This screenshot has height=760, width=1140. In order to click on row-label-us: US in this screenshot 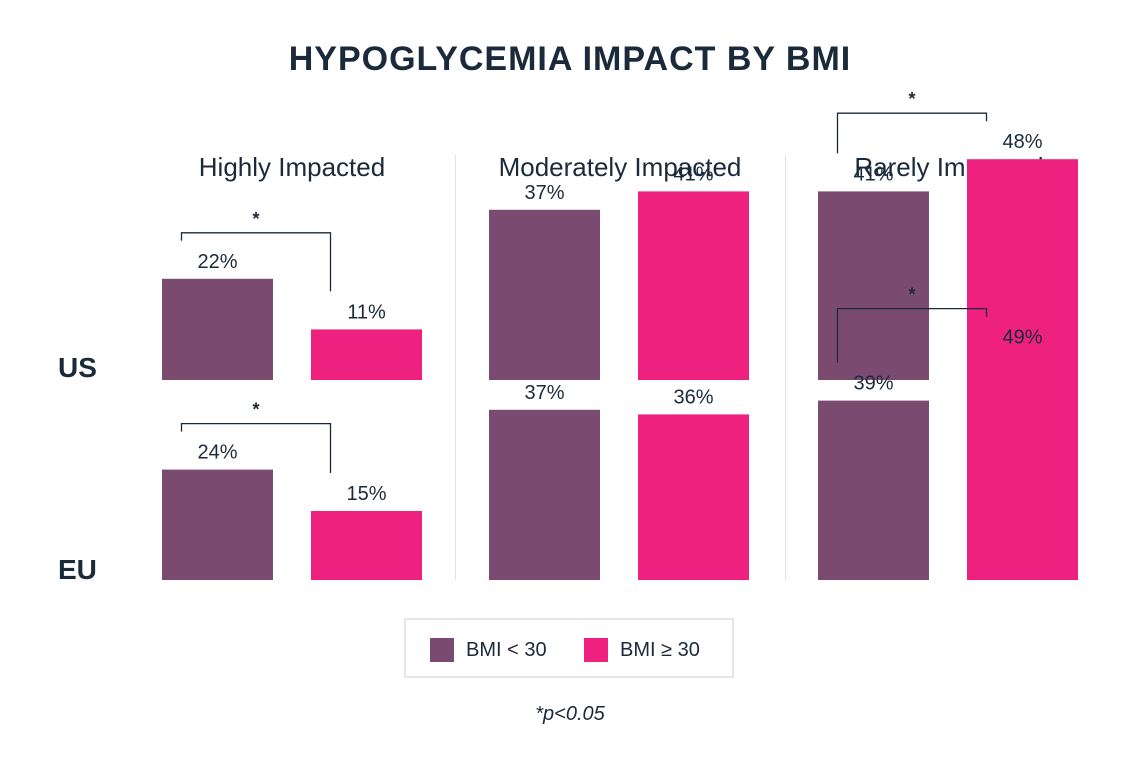, I will do `click(77, 367)`.